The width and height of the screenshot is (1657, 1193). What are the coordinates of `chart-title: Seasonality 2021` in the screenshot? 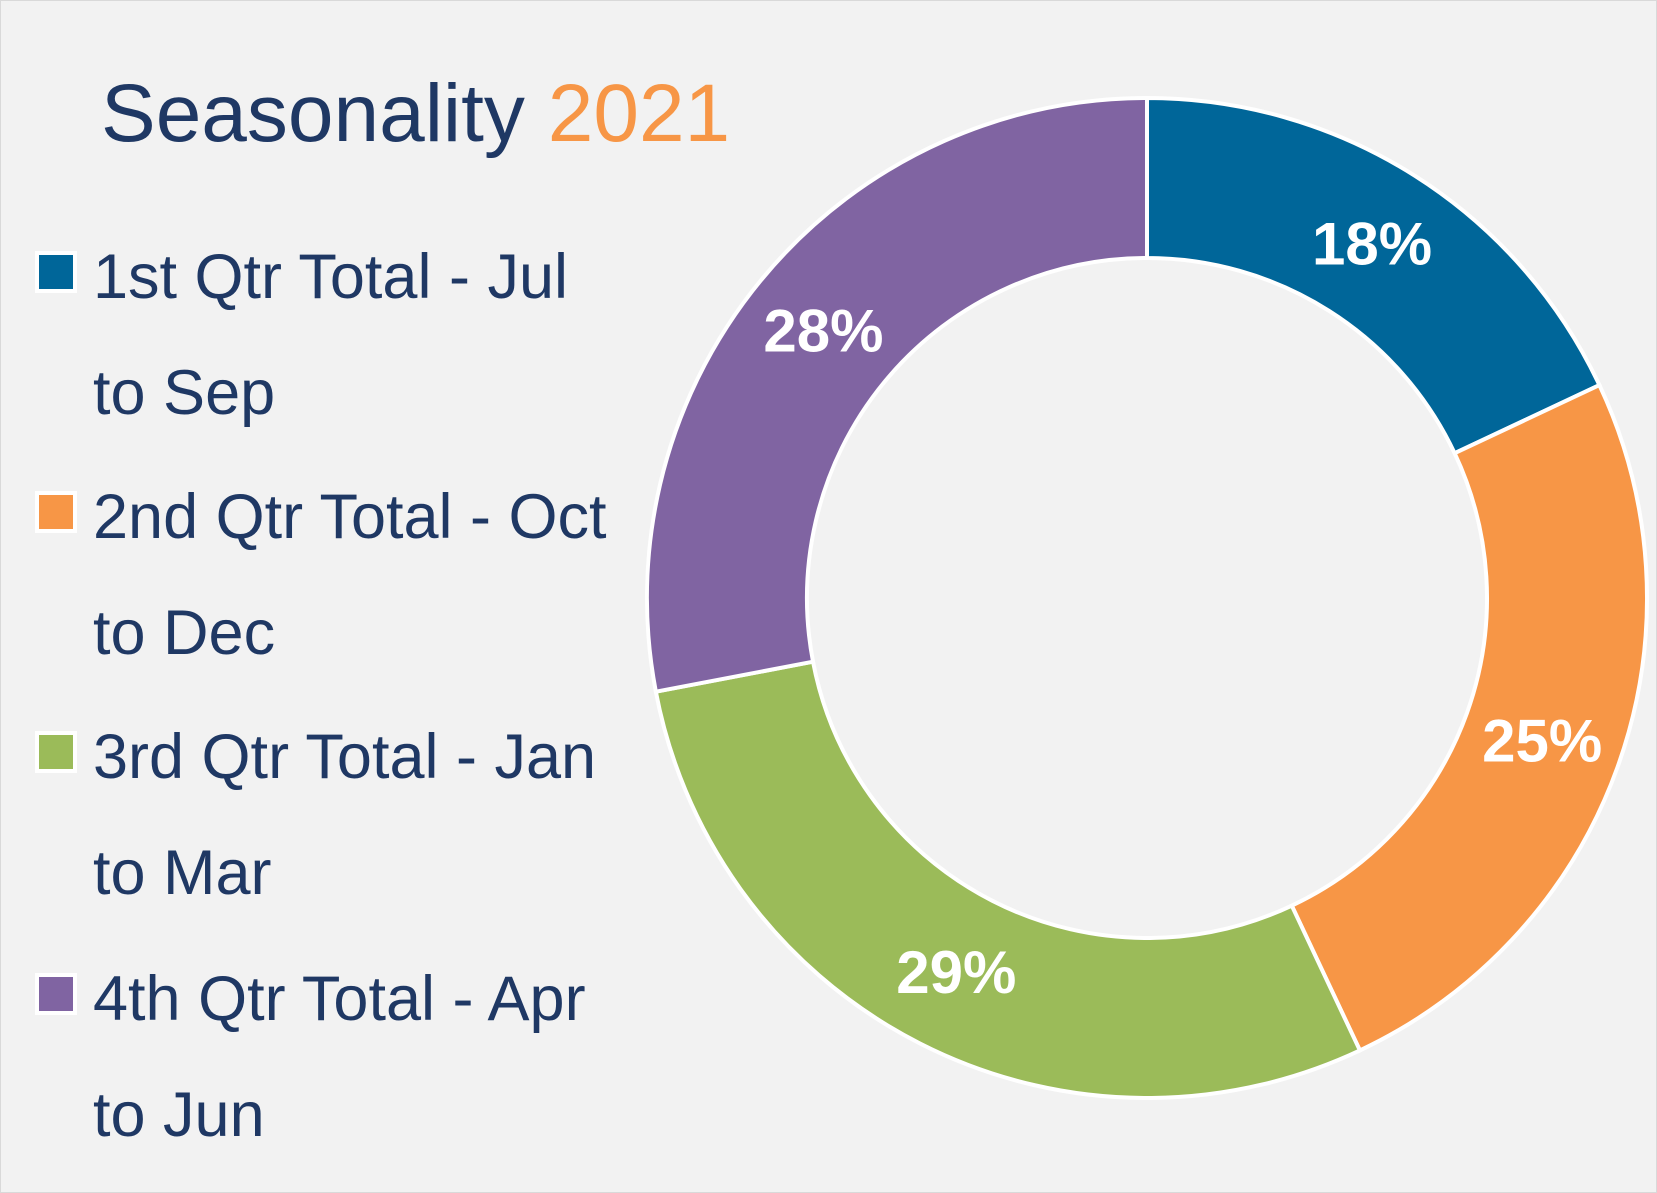 It's located at (415, 114).